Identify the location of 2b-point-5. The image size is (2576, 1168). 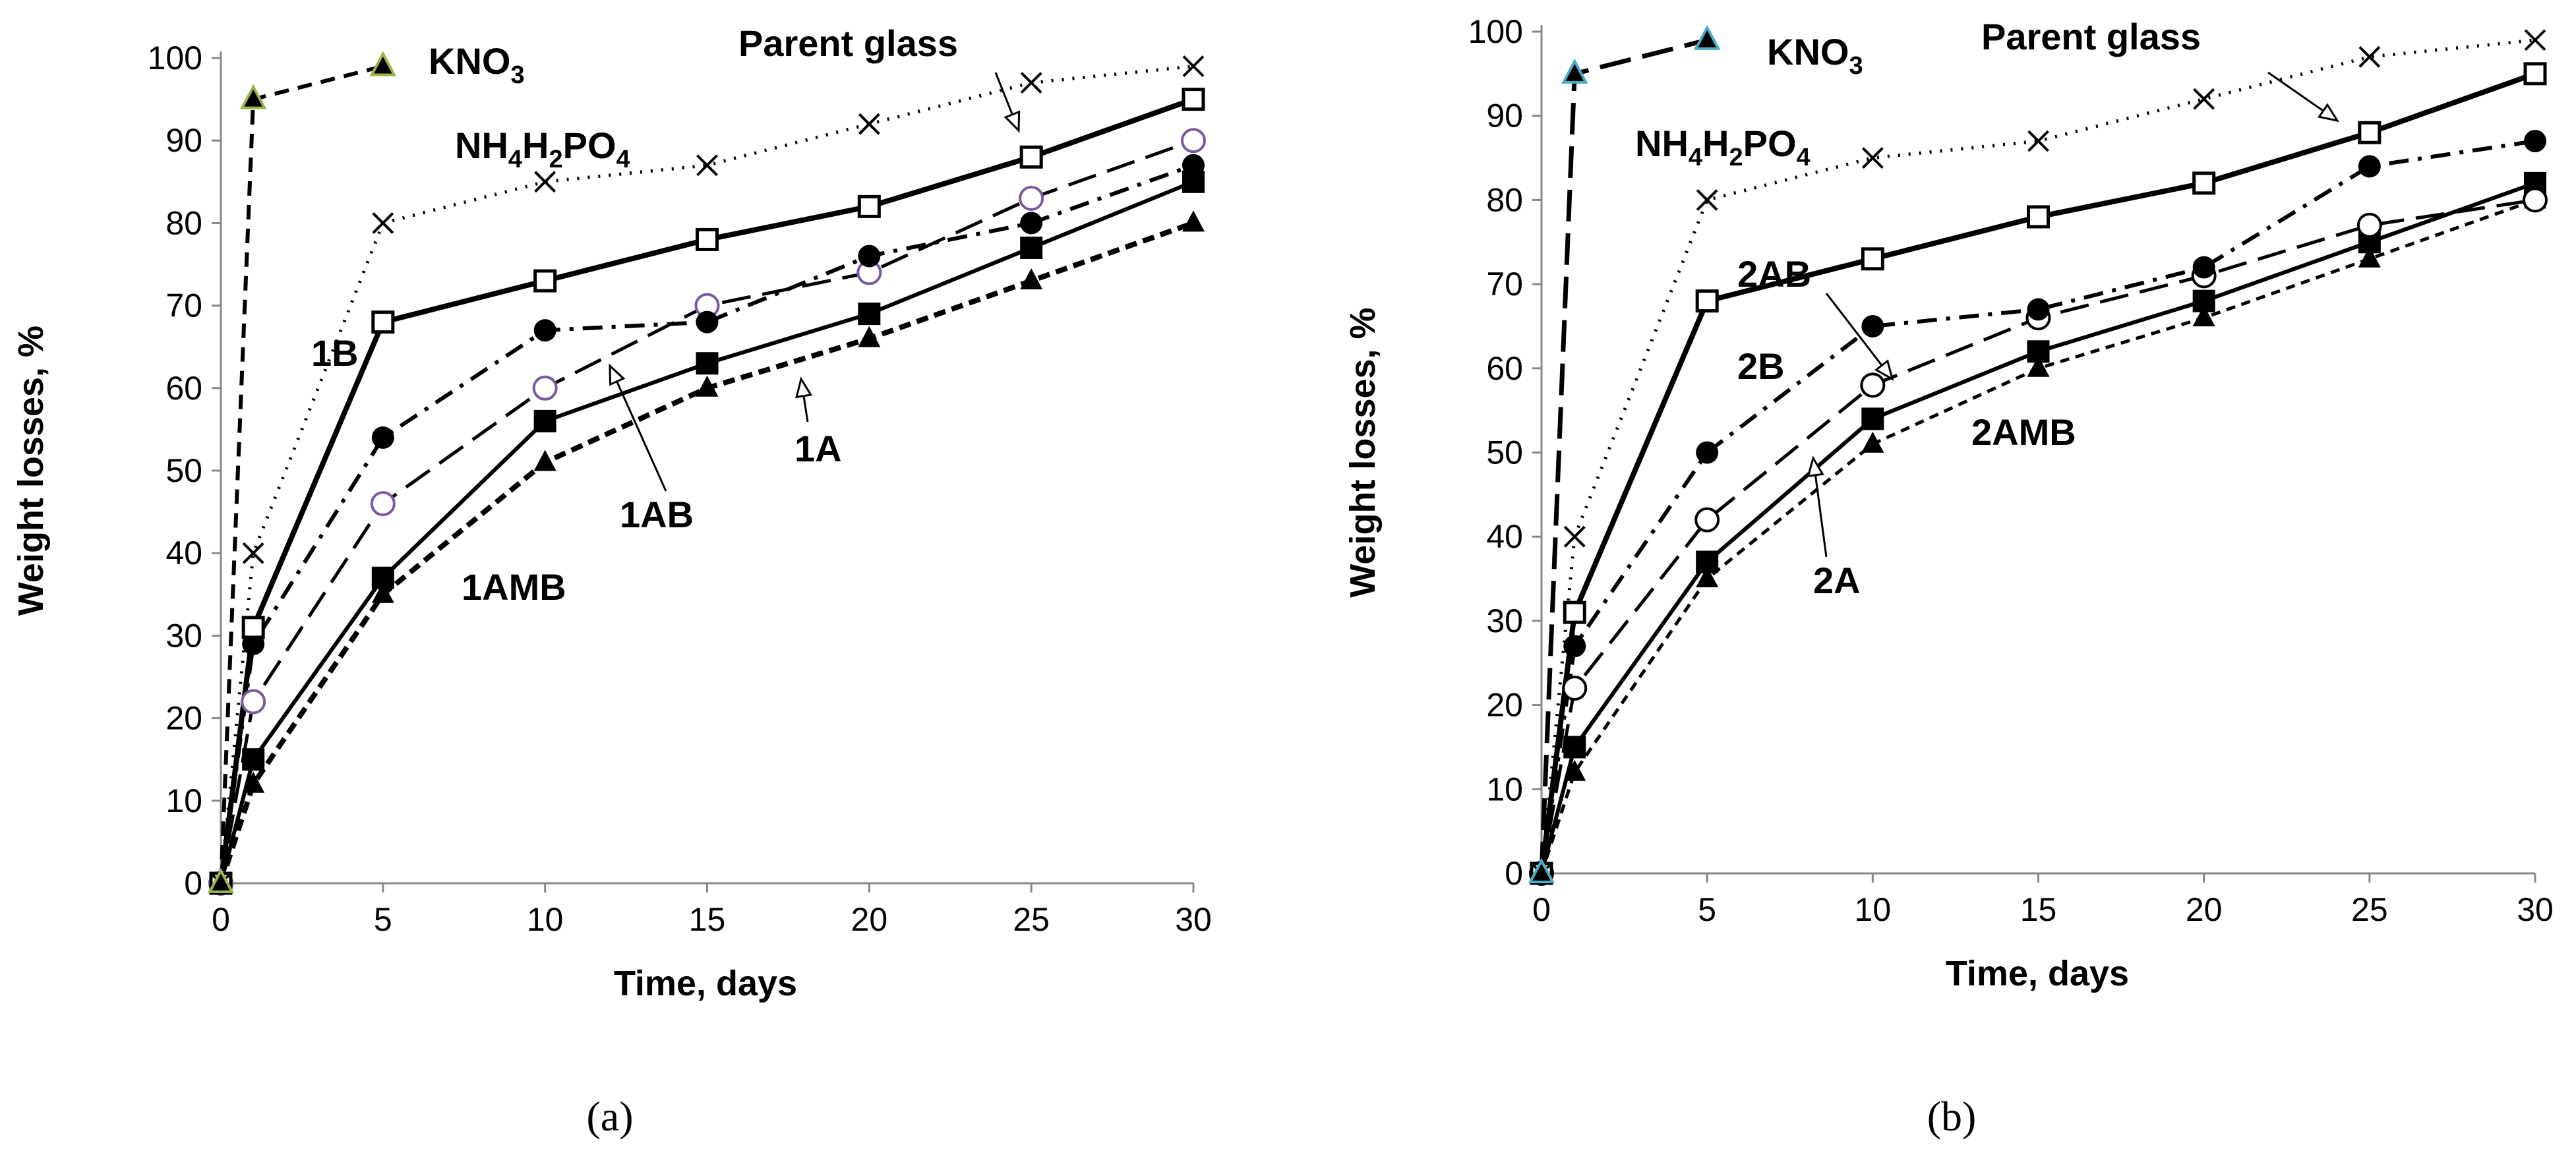
(2203, 267).